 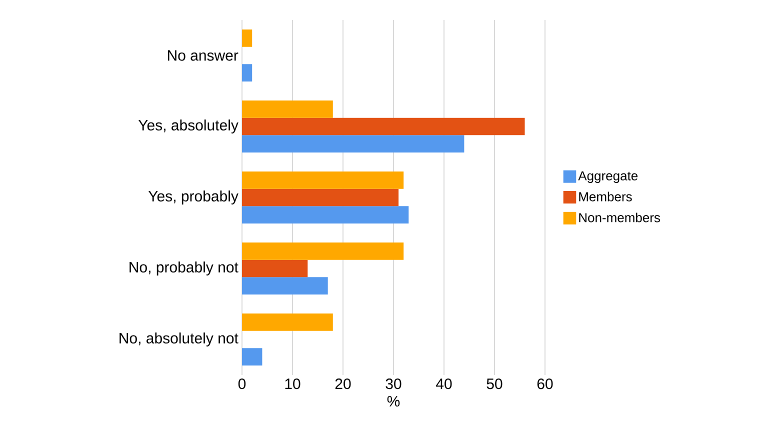 I want to click on legend-label: Aggregate, so click(x=608, y=177).